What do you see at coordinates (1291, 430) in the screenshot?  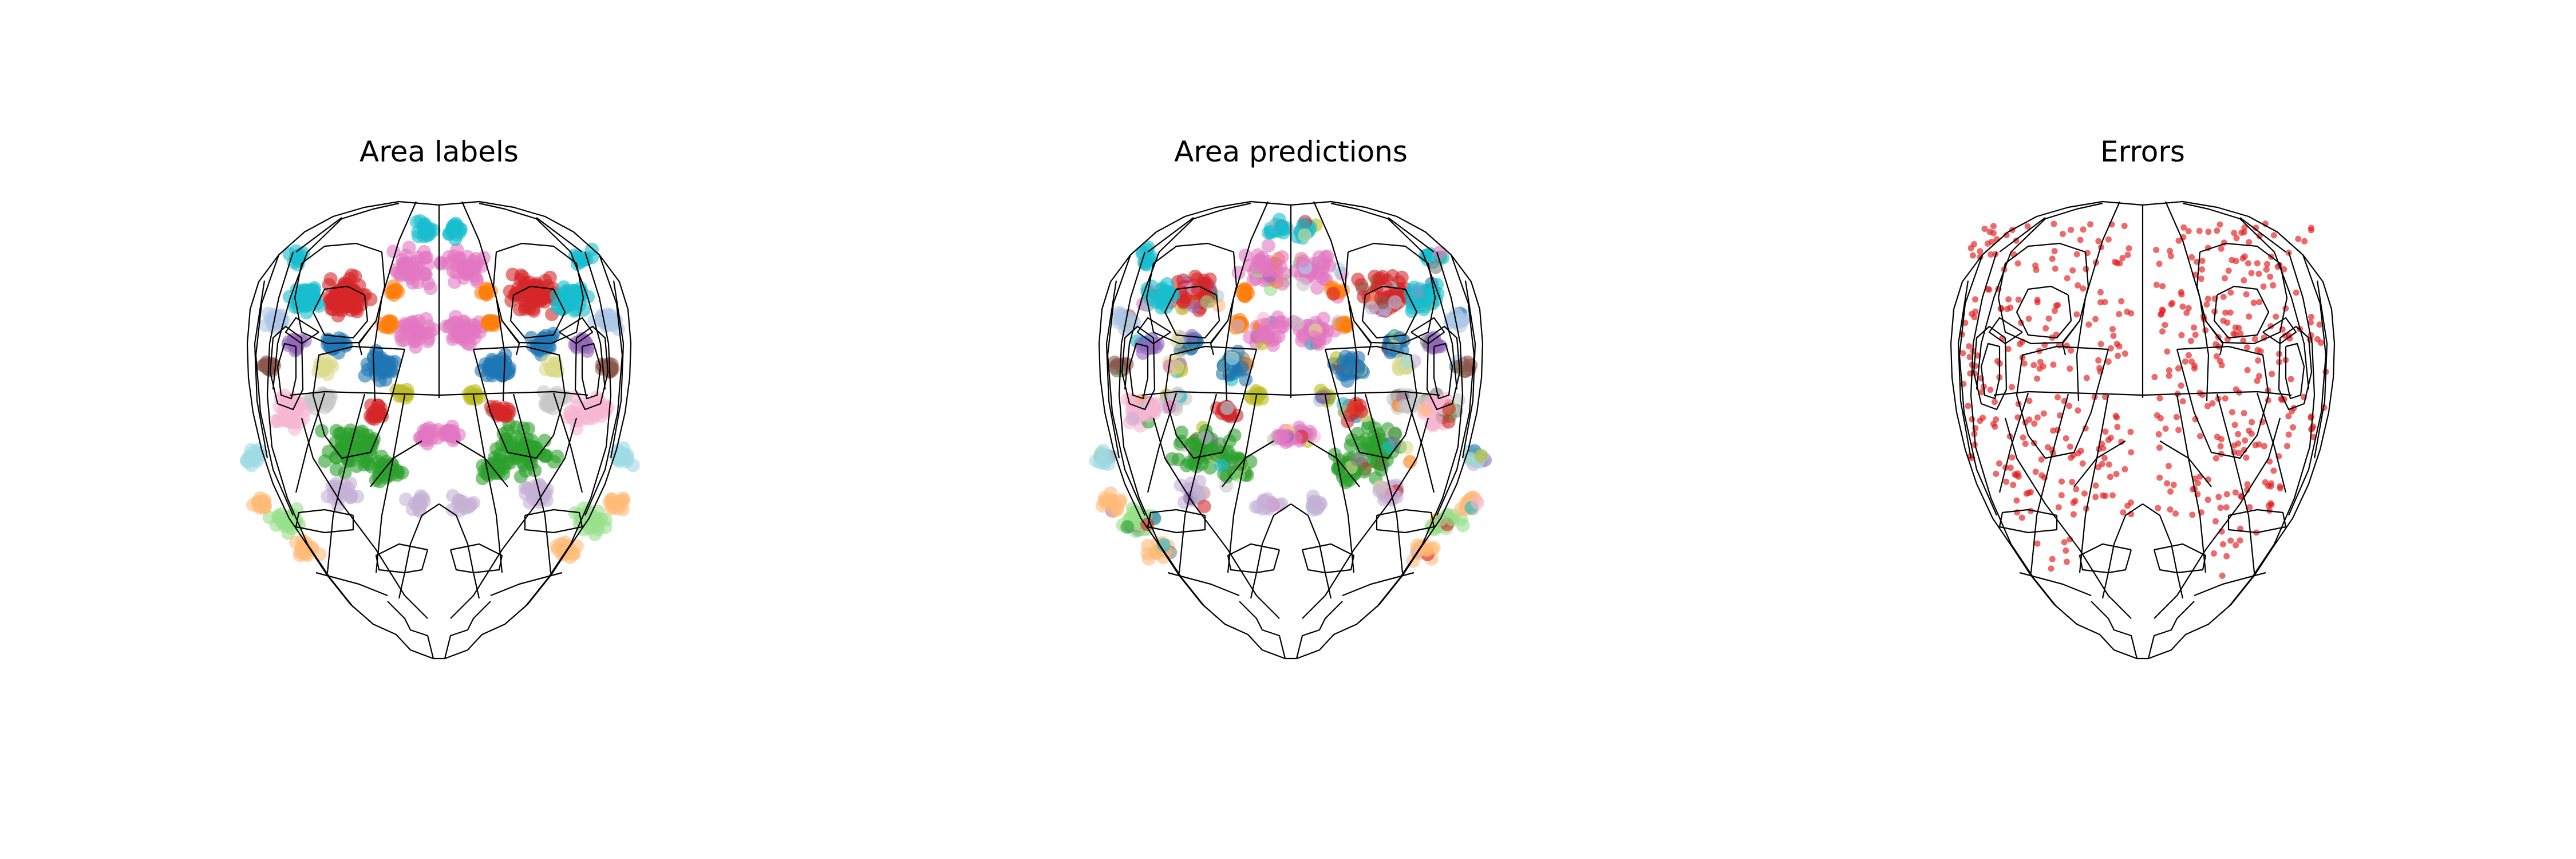 I see `brain-outline` at bounding box center [1291, 430].